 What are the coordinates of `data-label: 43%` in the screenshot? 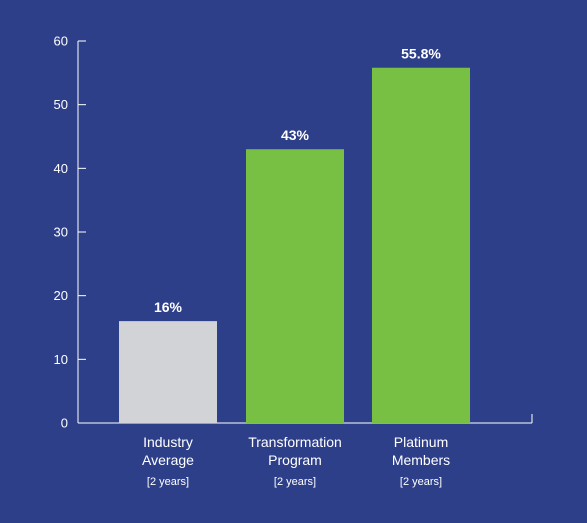 It's located at (295, 135).